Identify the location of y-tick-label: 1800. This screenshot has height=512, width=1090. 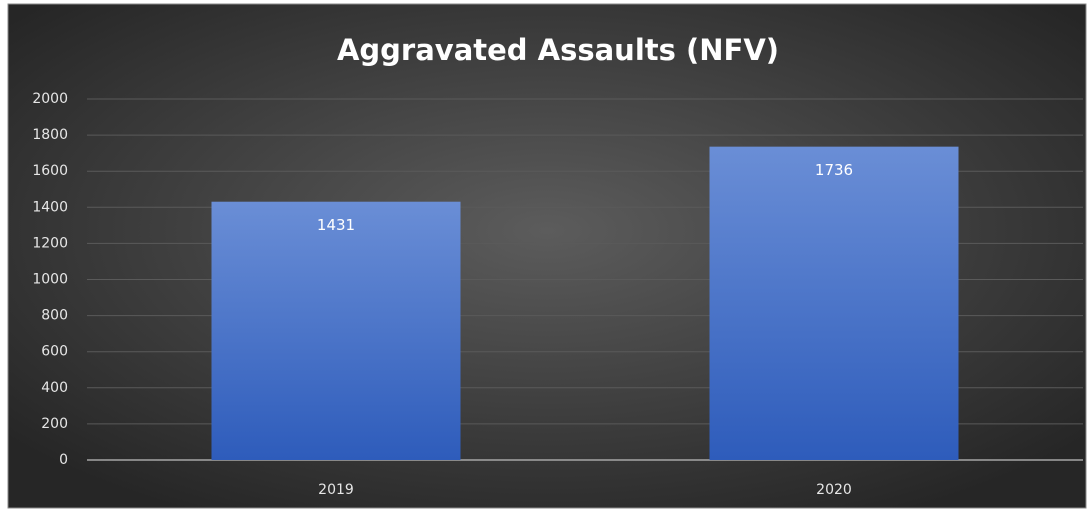
(50, 135).